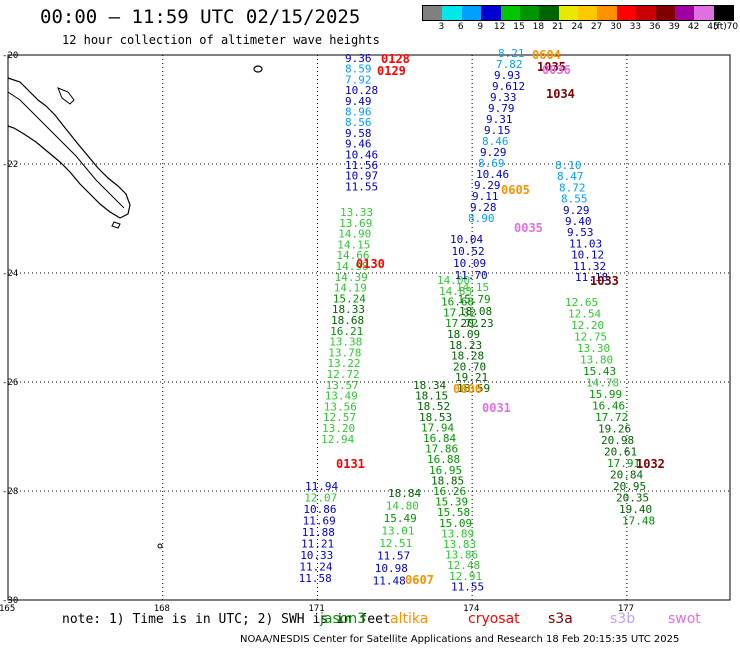  Describe the element at coordinates (351, 277) in the screenshot. I see `wave-height-value: 14.39` at that location.